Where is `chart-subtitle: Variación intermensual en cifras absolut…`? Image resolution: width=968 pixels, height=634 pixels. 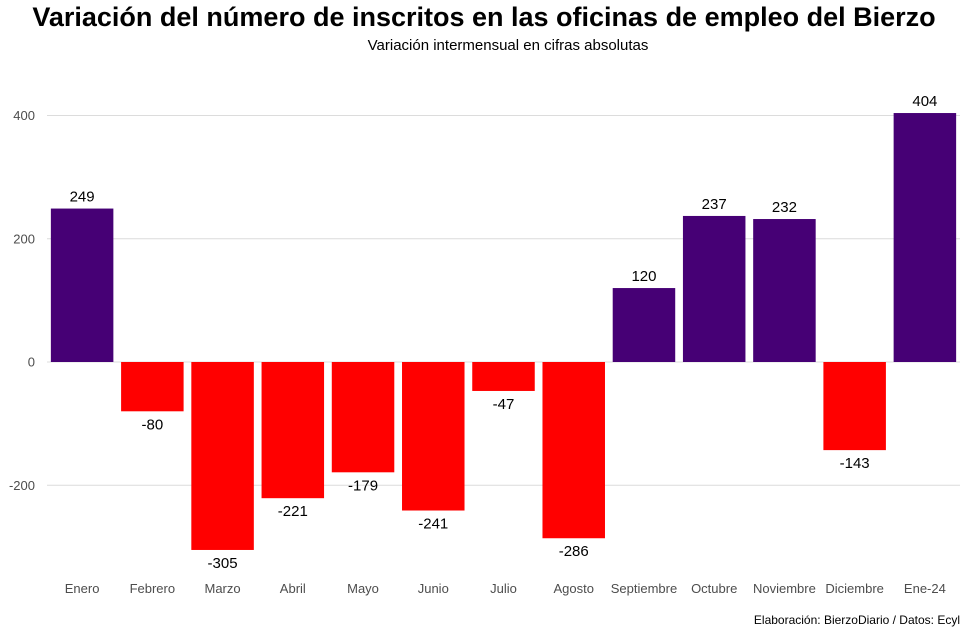 chart-subtitle: Variación intermensual en cifras absolut… is located at coordinates (508, 45).